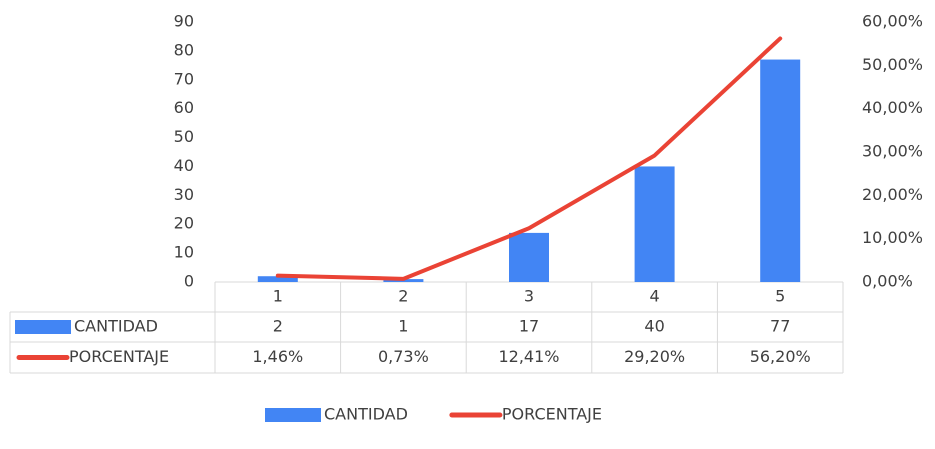 The height and width of the screenshot is (449, 935). Describe the element at coordinates (887, 281) in the screenshot. I see `y2-tick-label: 0,00%` at that location.